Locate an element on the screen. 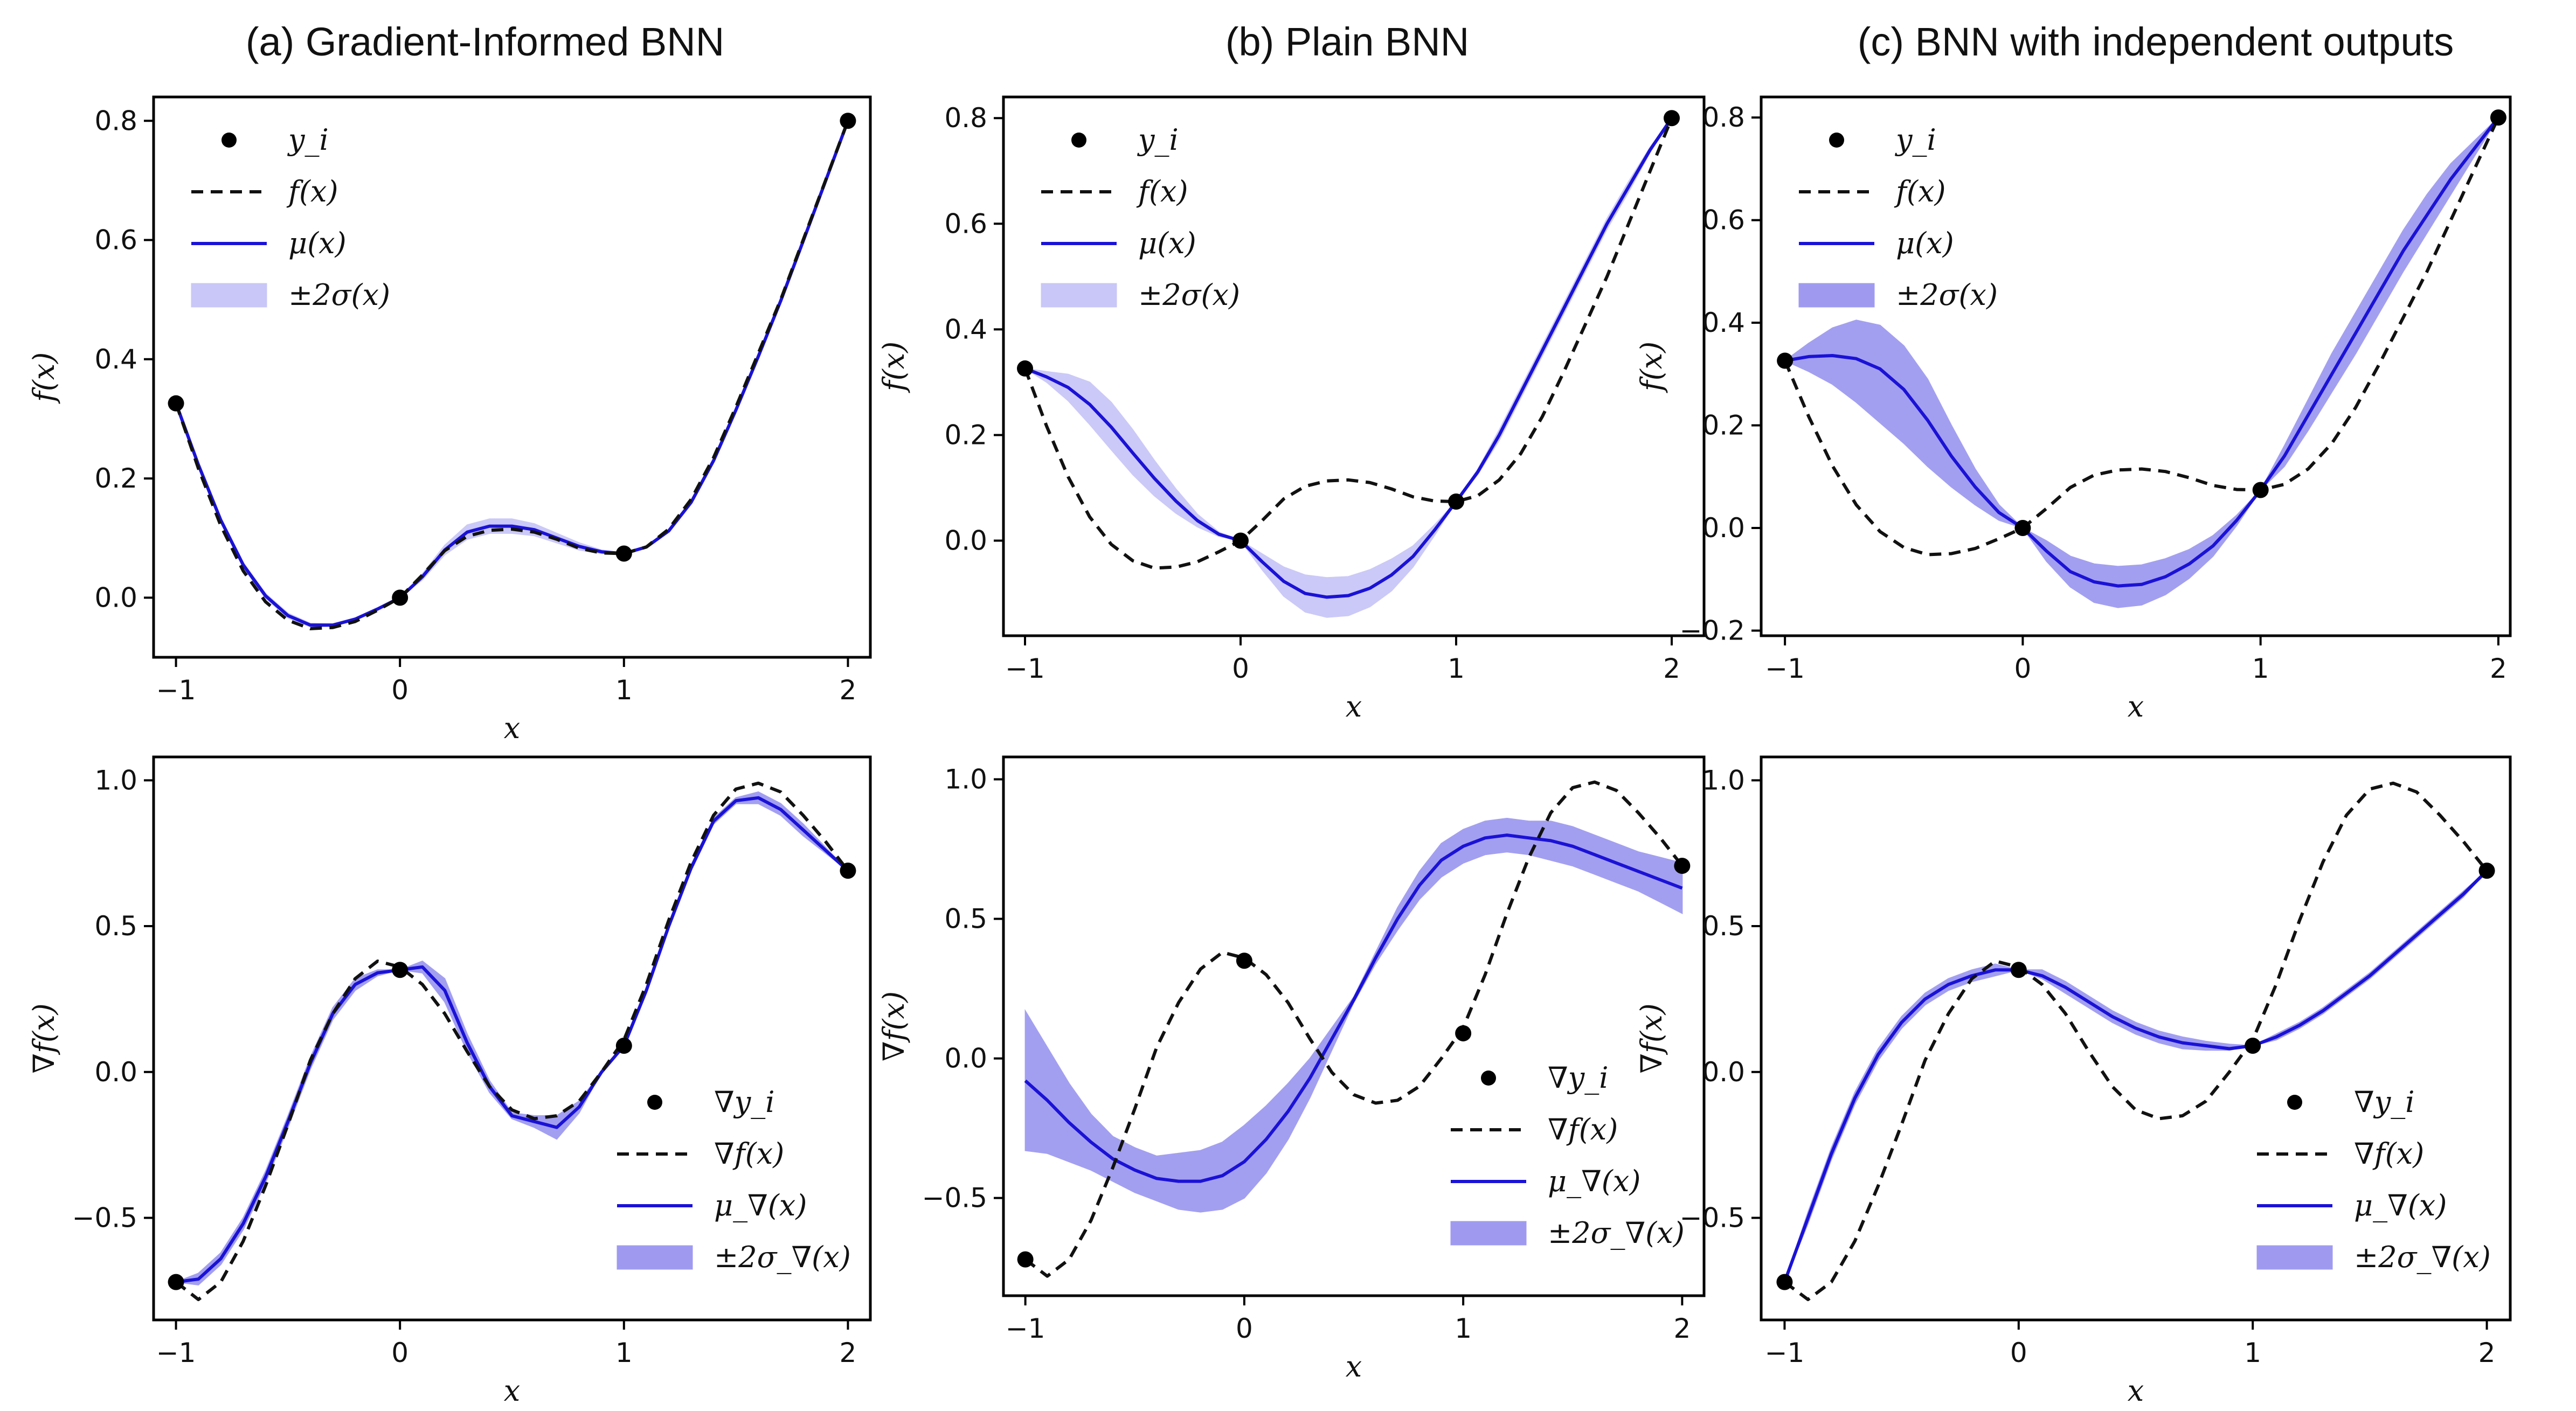  legend-c_bot: ∇y_i ∇f(x) μ_∇(x) ±2σ_∇(x) is located at coordinates (2373, 1179).